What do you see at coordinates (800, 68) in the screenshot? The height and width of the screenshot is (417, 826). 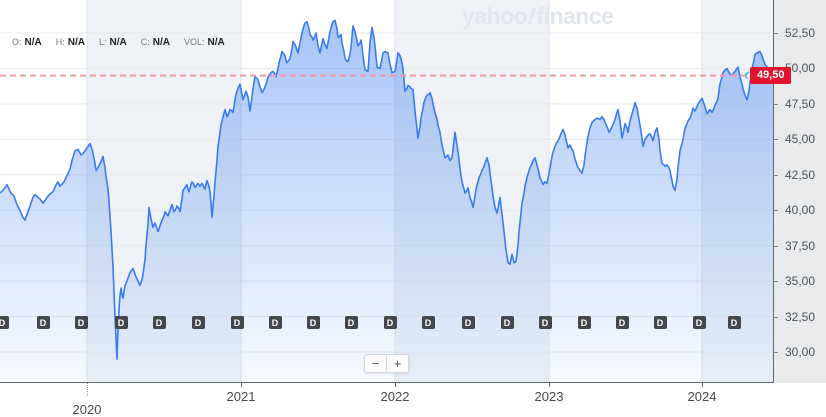 I see `y-axis-label: 50,00` at bounding box center [800, 68].